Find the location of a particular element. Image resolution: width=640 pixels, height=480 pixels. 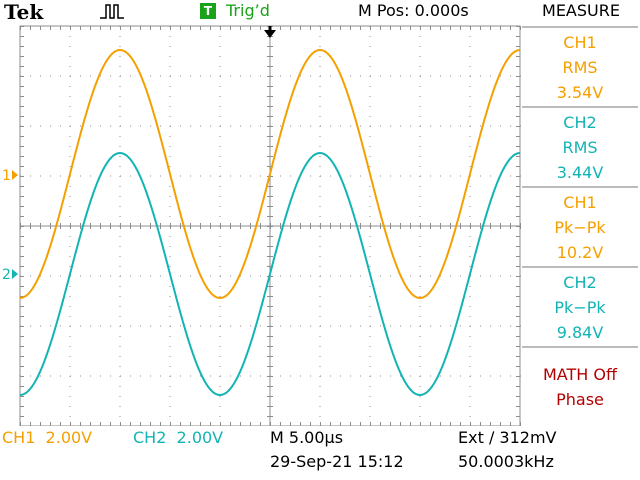

math-measurement-button: MATH Off Phase is located at coordinates (580, 385).